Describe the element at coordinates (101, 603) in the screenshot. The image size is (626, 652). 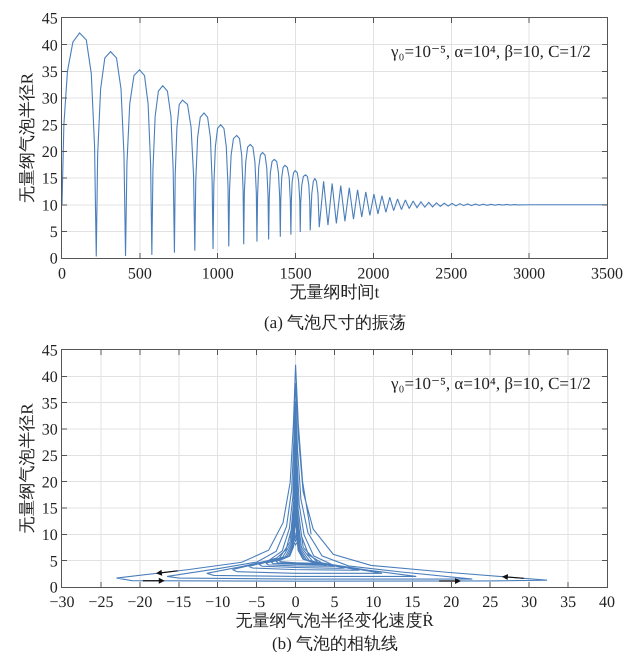
I see `x-tick-label: −25` at that location.